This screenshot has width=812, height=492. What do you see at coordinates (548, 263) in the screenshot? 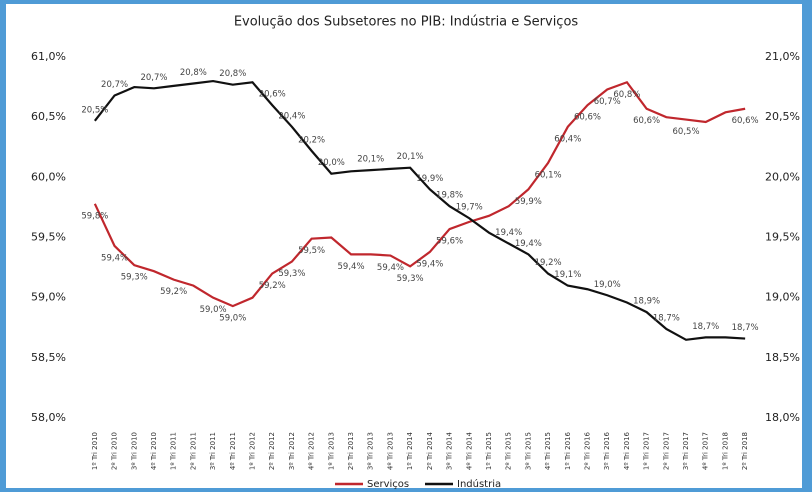
I see `data-label: 19,2%` at bounding box center [548, 263].